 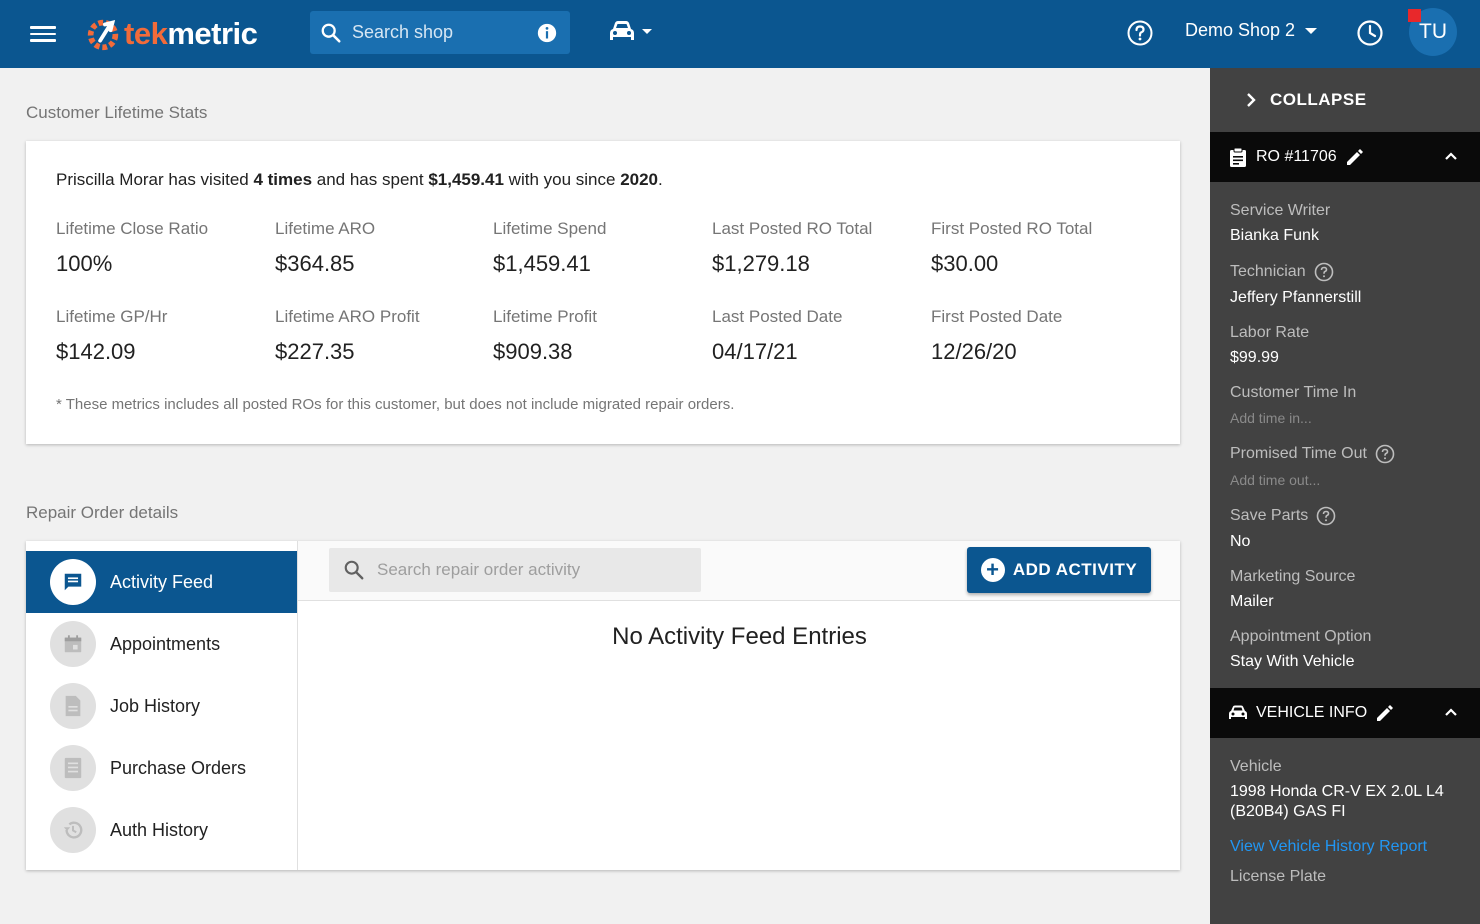 I want to click on stat-label: Lifetime GP/Hr, so click(x=112, y=316).